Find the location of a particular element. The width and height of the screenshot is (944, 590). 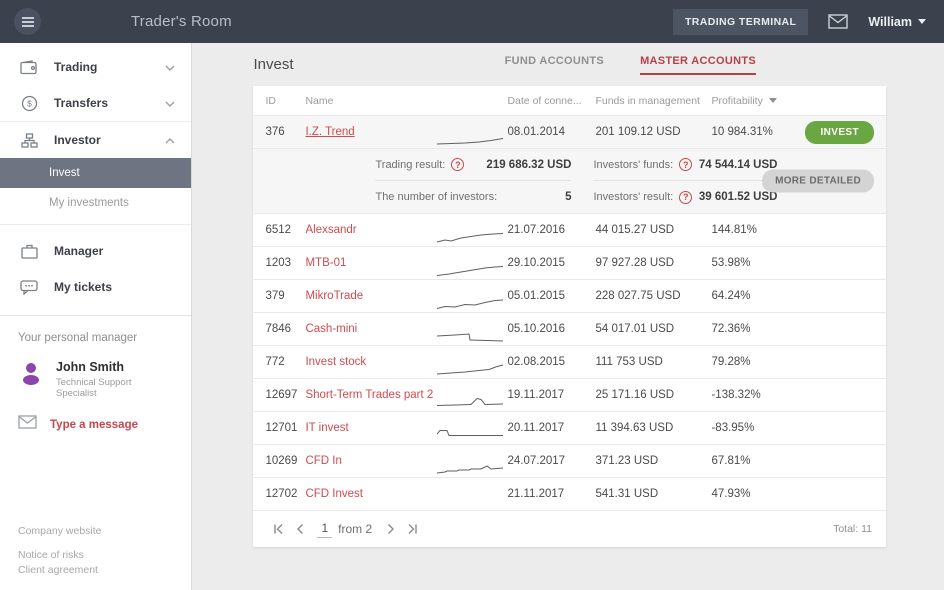

pagination-bar: 1 from 2 Total: 11 is located at coordinates (569, 529).